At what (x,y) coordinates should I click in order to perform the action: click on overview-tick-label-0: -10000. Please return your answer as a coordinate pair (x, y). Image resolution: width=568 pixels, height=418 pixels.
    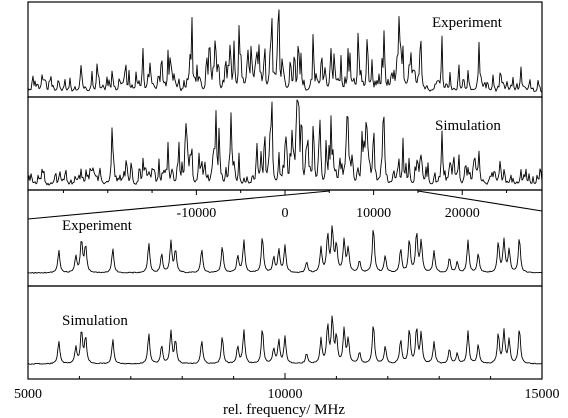
    Looking at the image, I should click on (197, 213).